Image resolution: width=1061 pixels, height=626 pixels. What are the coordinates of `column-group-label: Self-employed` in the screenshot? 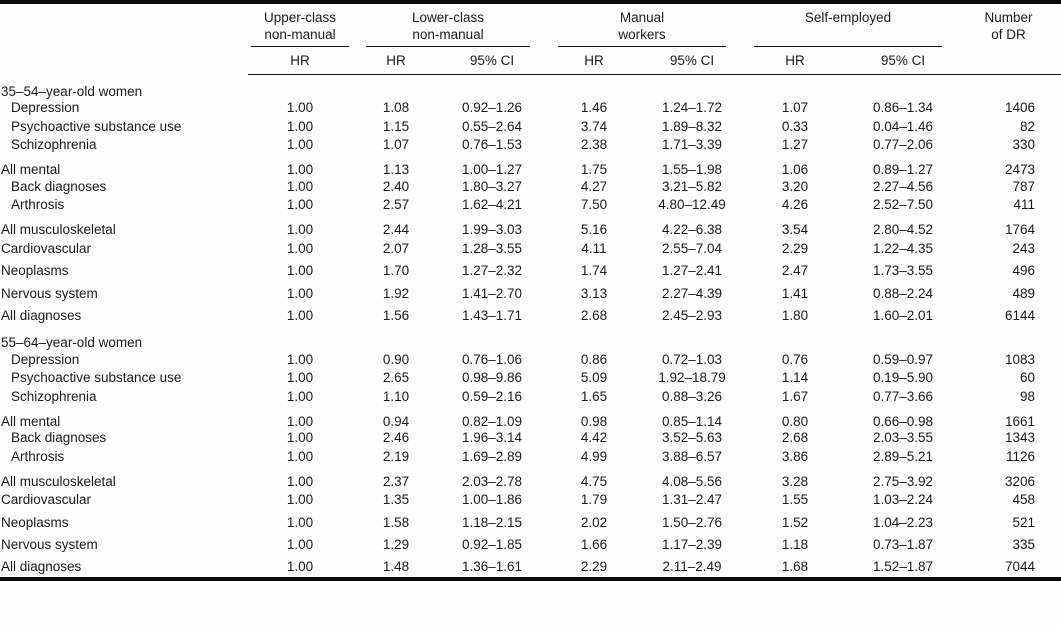 It's located at (848, 28).